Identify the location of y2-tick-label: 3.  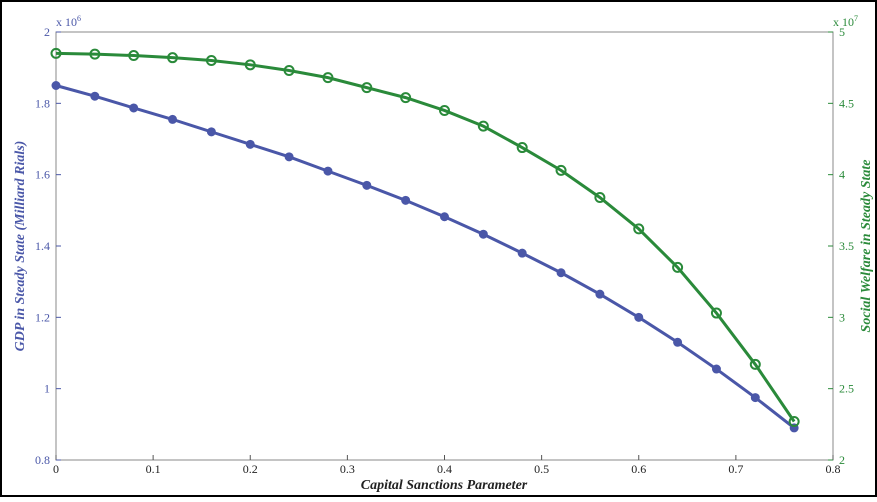
(842, 317).